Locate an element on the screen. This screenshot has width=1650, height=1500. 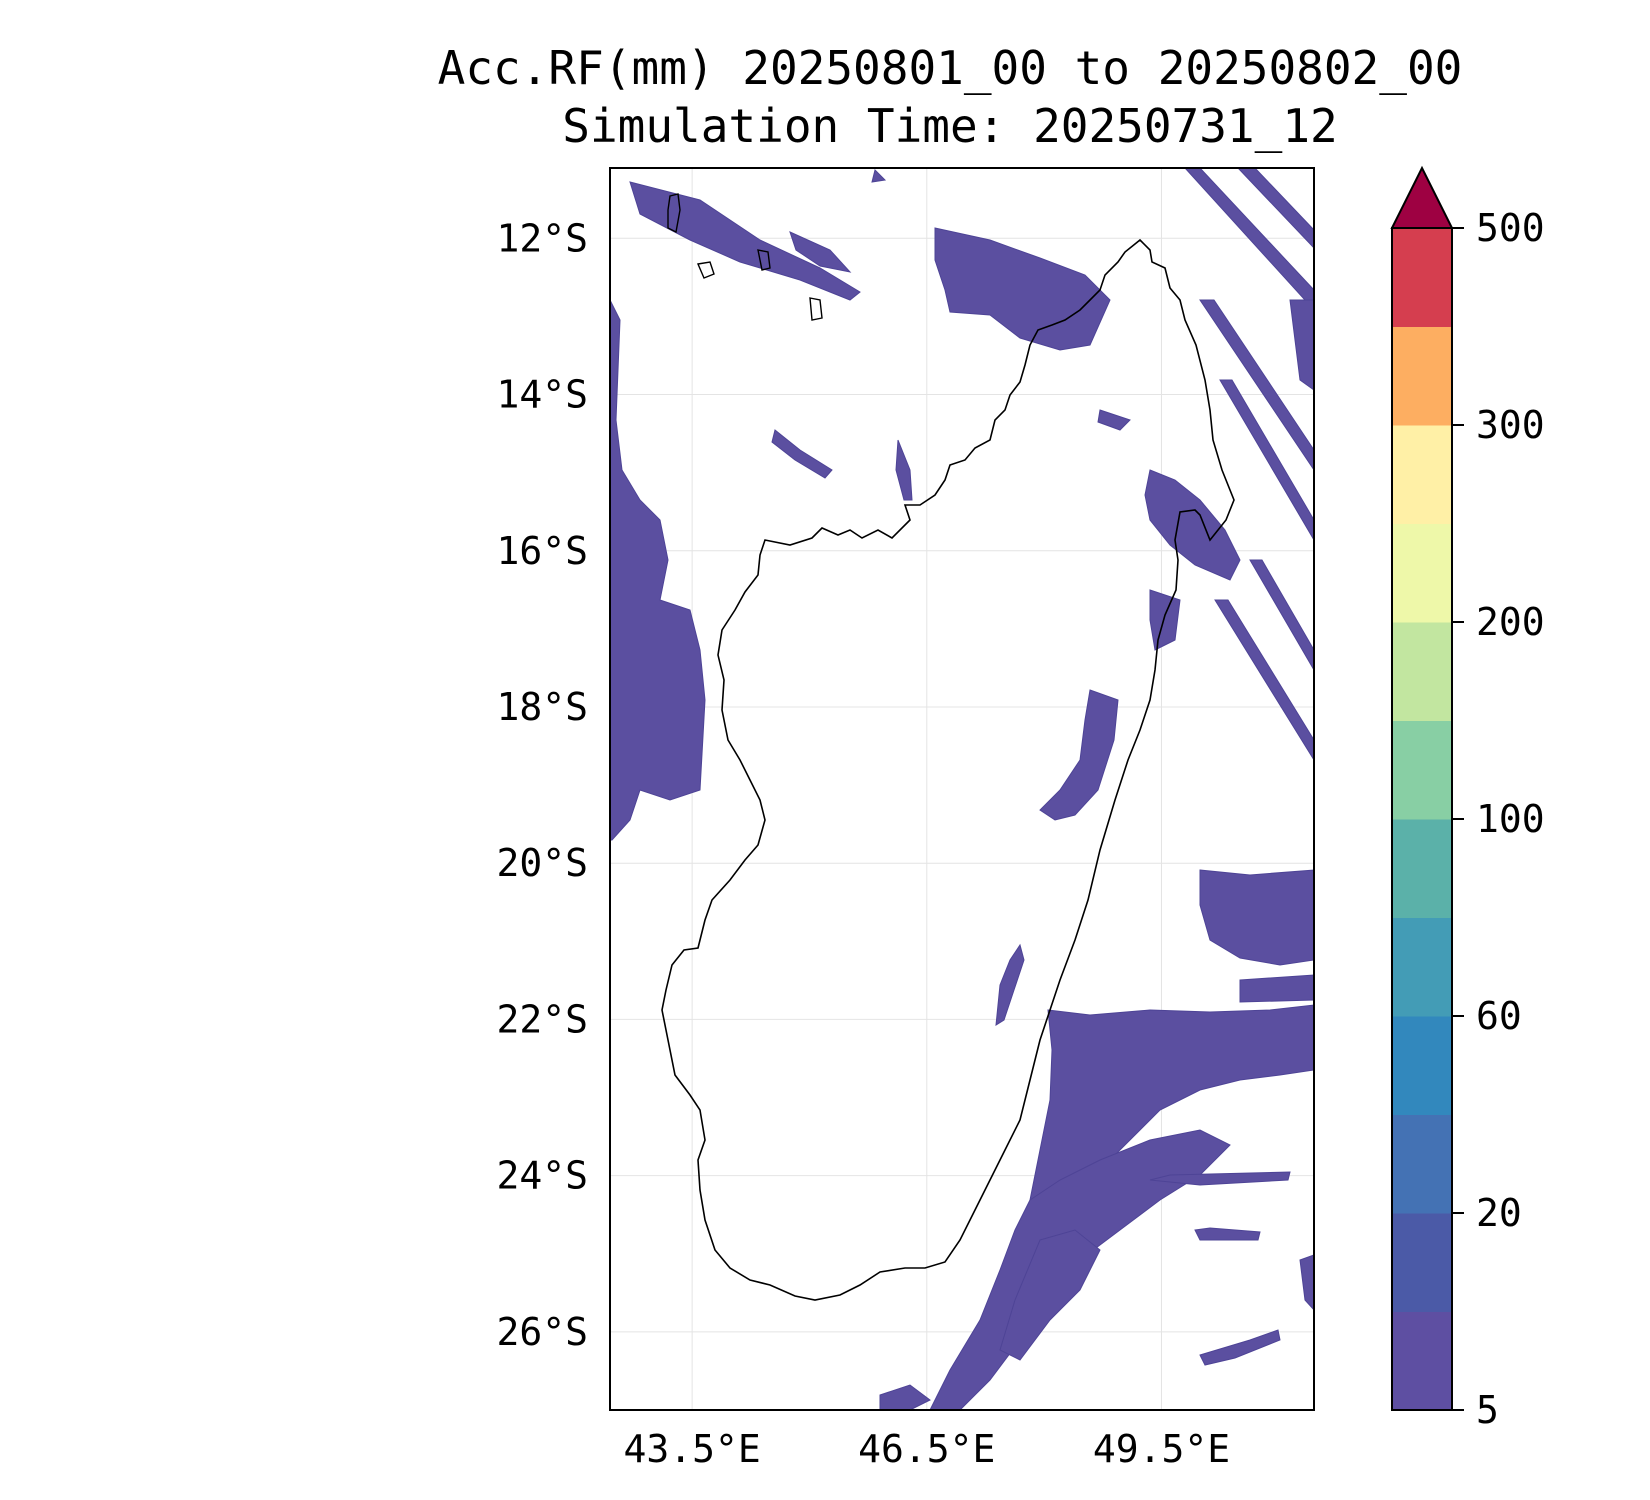
lon-tick-label: 46.5°E is located at coordinates (926, 1449).